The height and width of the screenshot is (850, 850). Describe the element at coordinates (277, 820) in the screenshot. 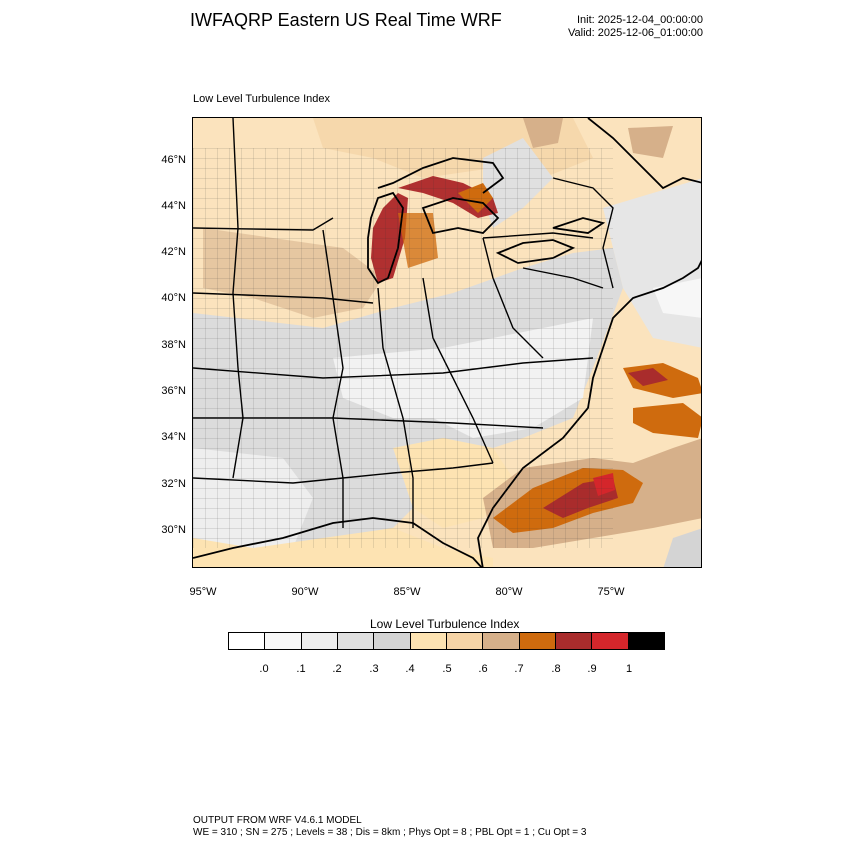

I see `footer-model: OUTPUT FROM WRF V4.6.1 MODEL` at that location.